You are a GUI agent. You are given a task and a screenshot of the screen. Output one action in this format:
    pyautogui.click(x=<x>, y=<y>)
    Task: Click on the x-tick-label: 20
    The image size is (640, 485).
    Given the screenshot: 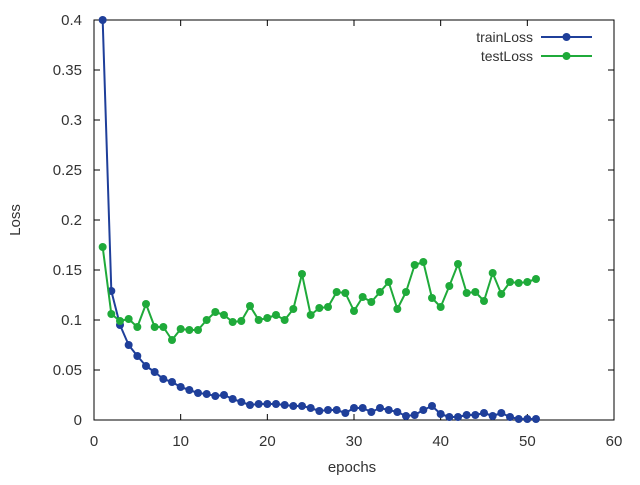 What is the action you would take?
    pyautogui.click(x=267, y=441)
    